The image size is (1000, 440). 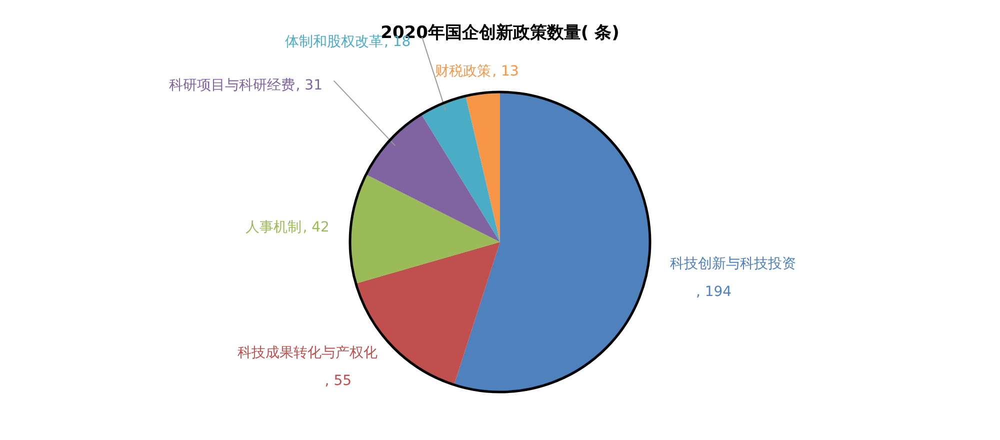 I want to click on data-label: , 31, so click(x=309, y=86).